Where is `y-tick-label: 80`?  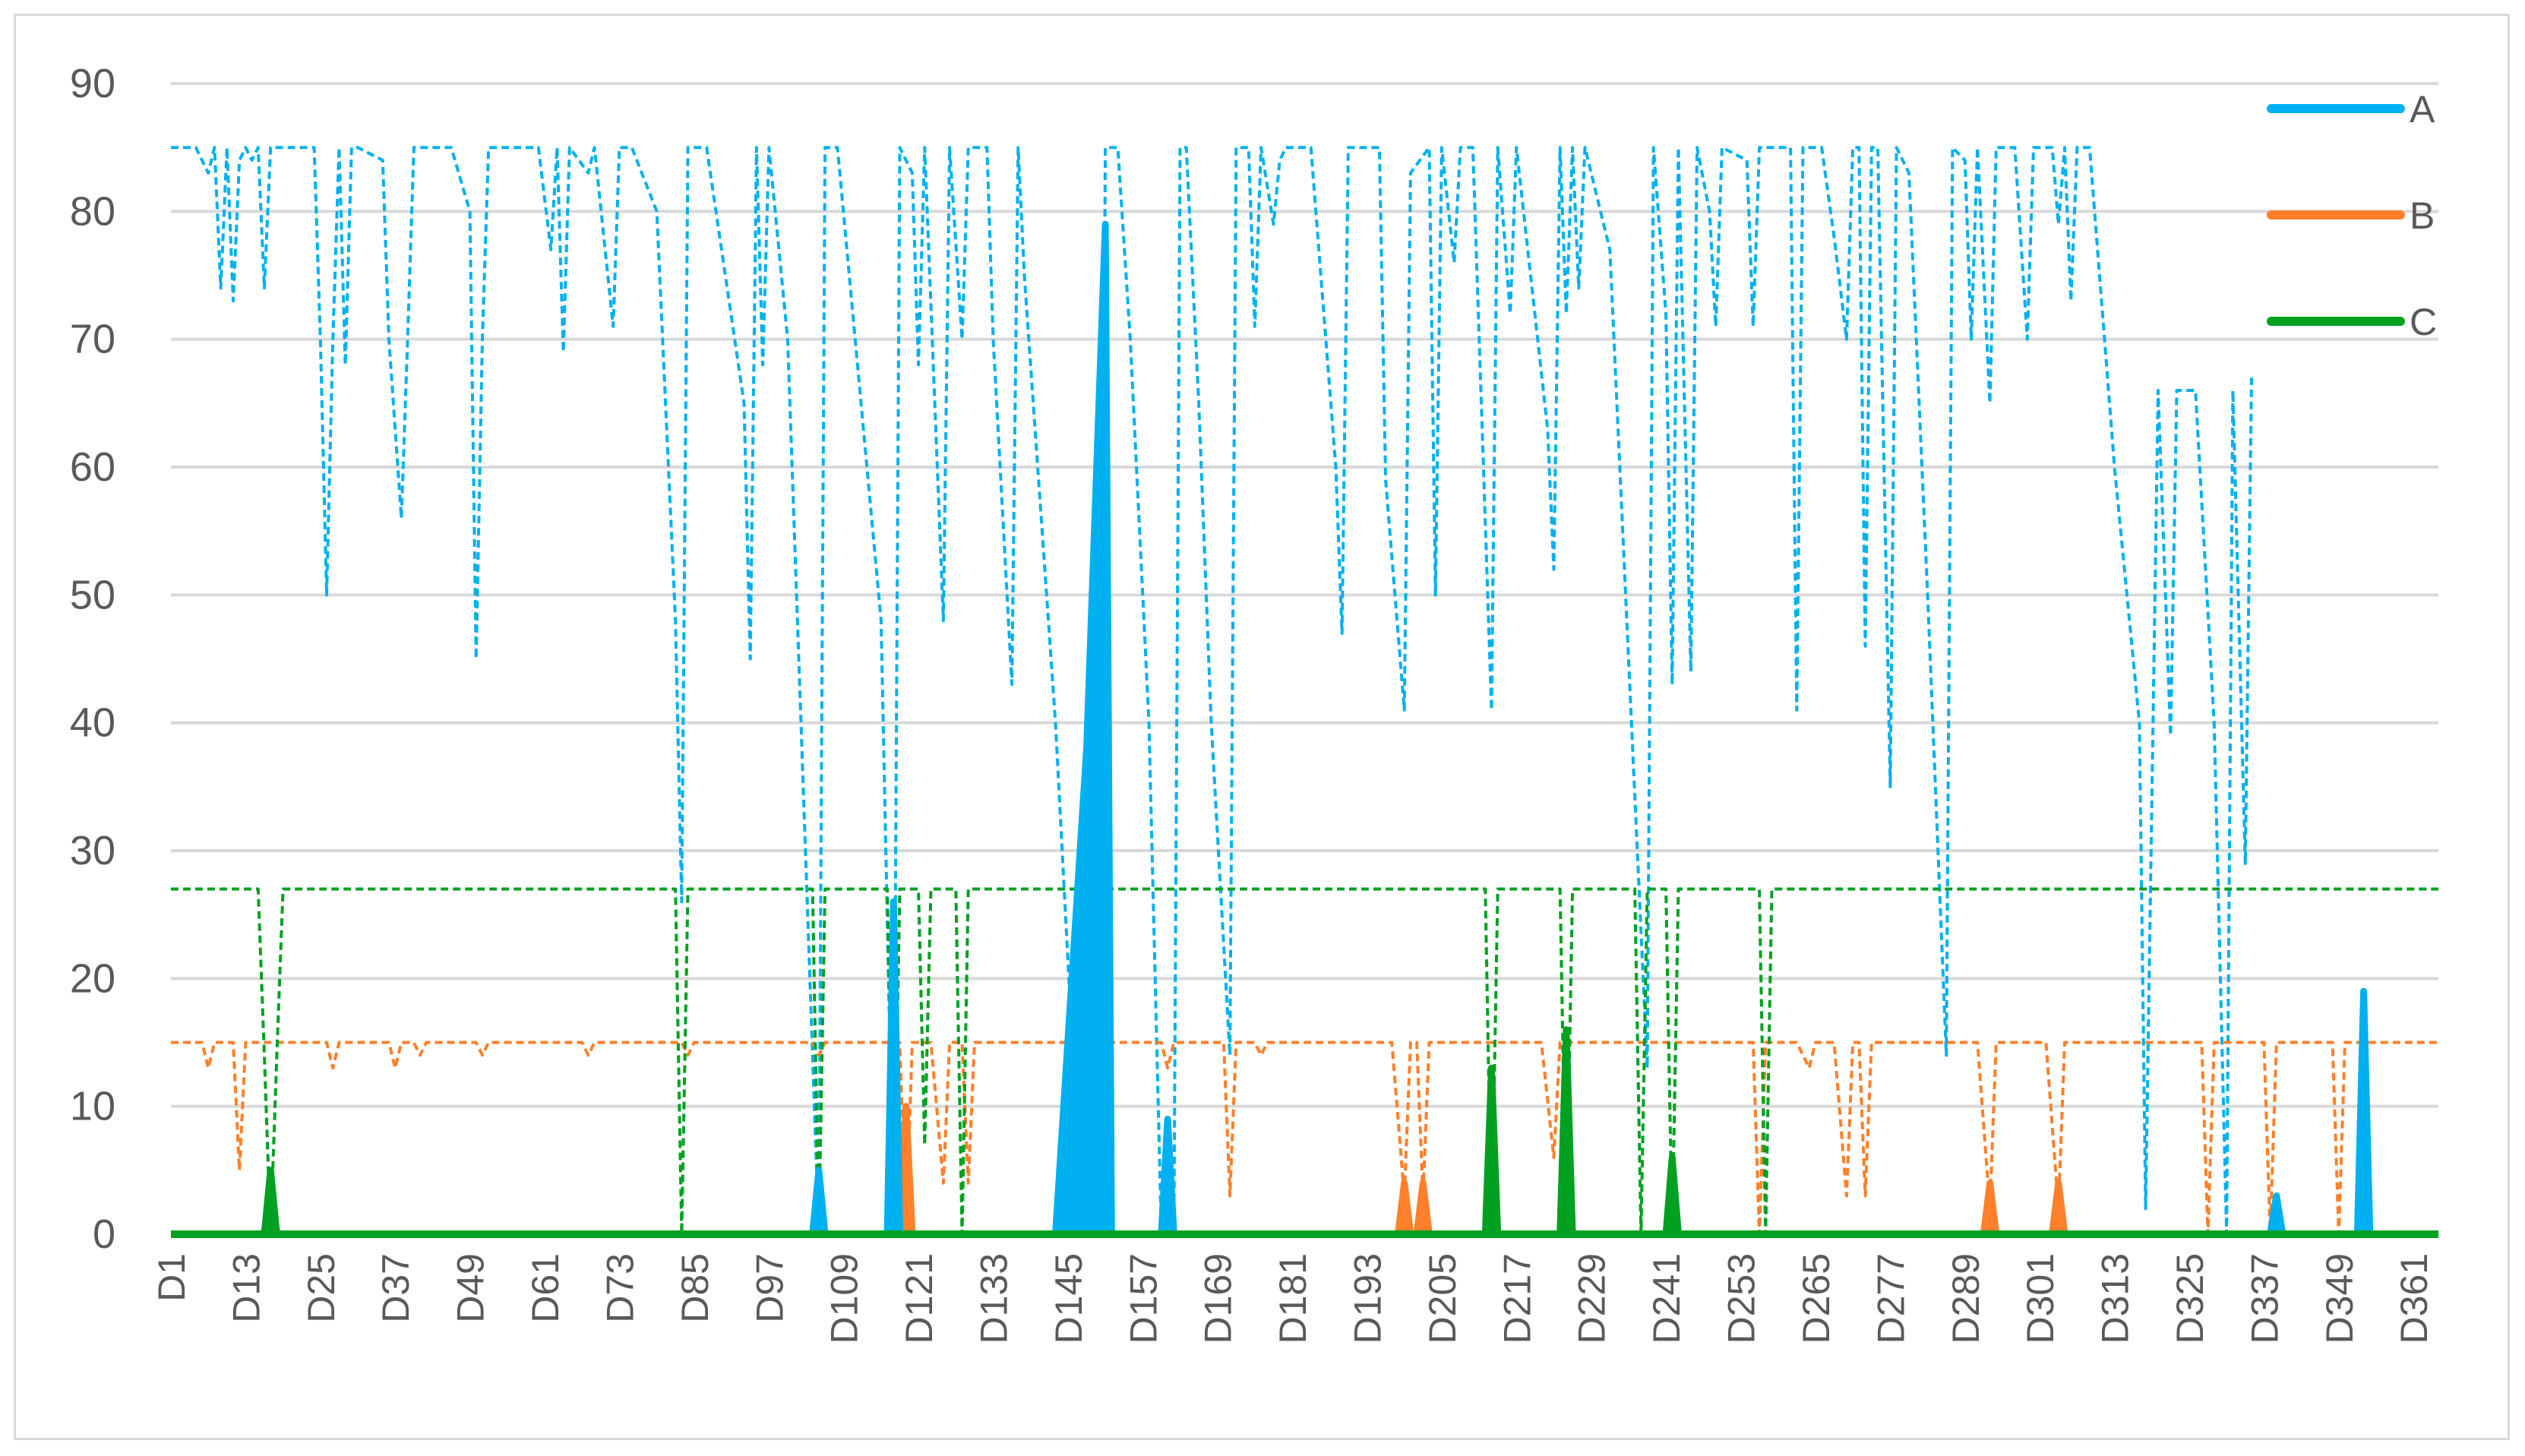
y-tick-label: 80 is located at coordinates (92, 211).